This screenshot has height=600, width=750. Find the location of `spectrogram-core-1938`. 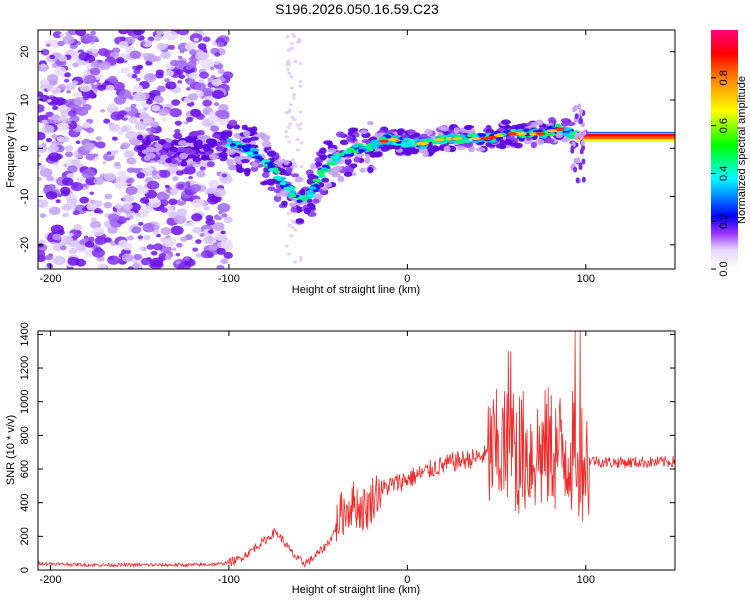

spectrogram-core-1938 is located at coordinates (375, 143).